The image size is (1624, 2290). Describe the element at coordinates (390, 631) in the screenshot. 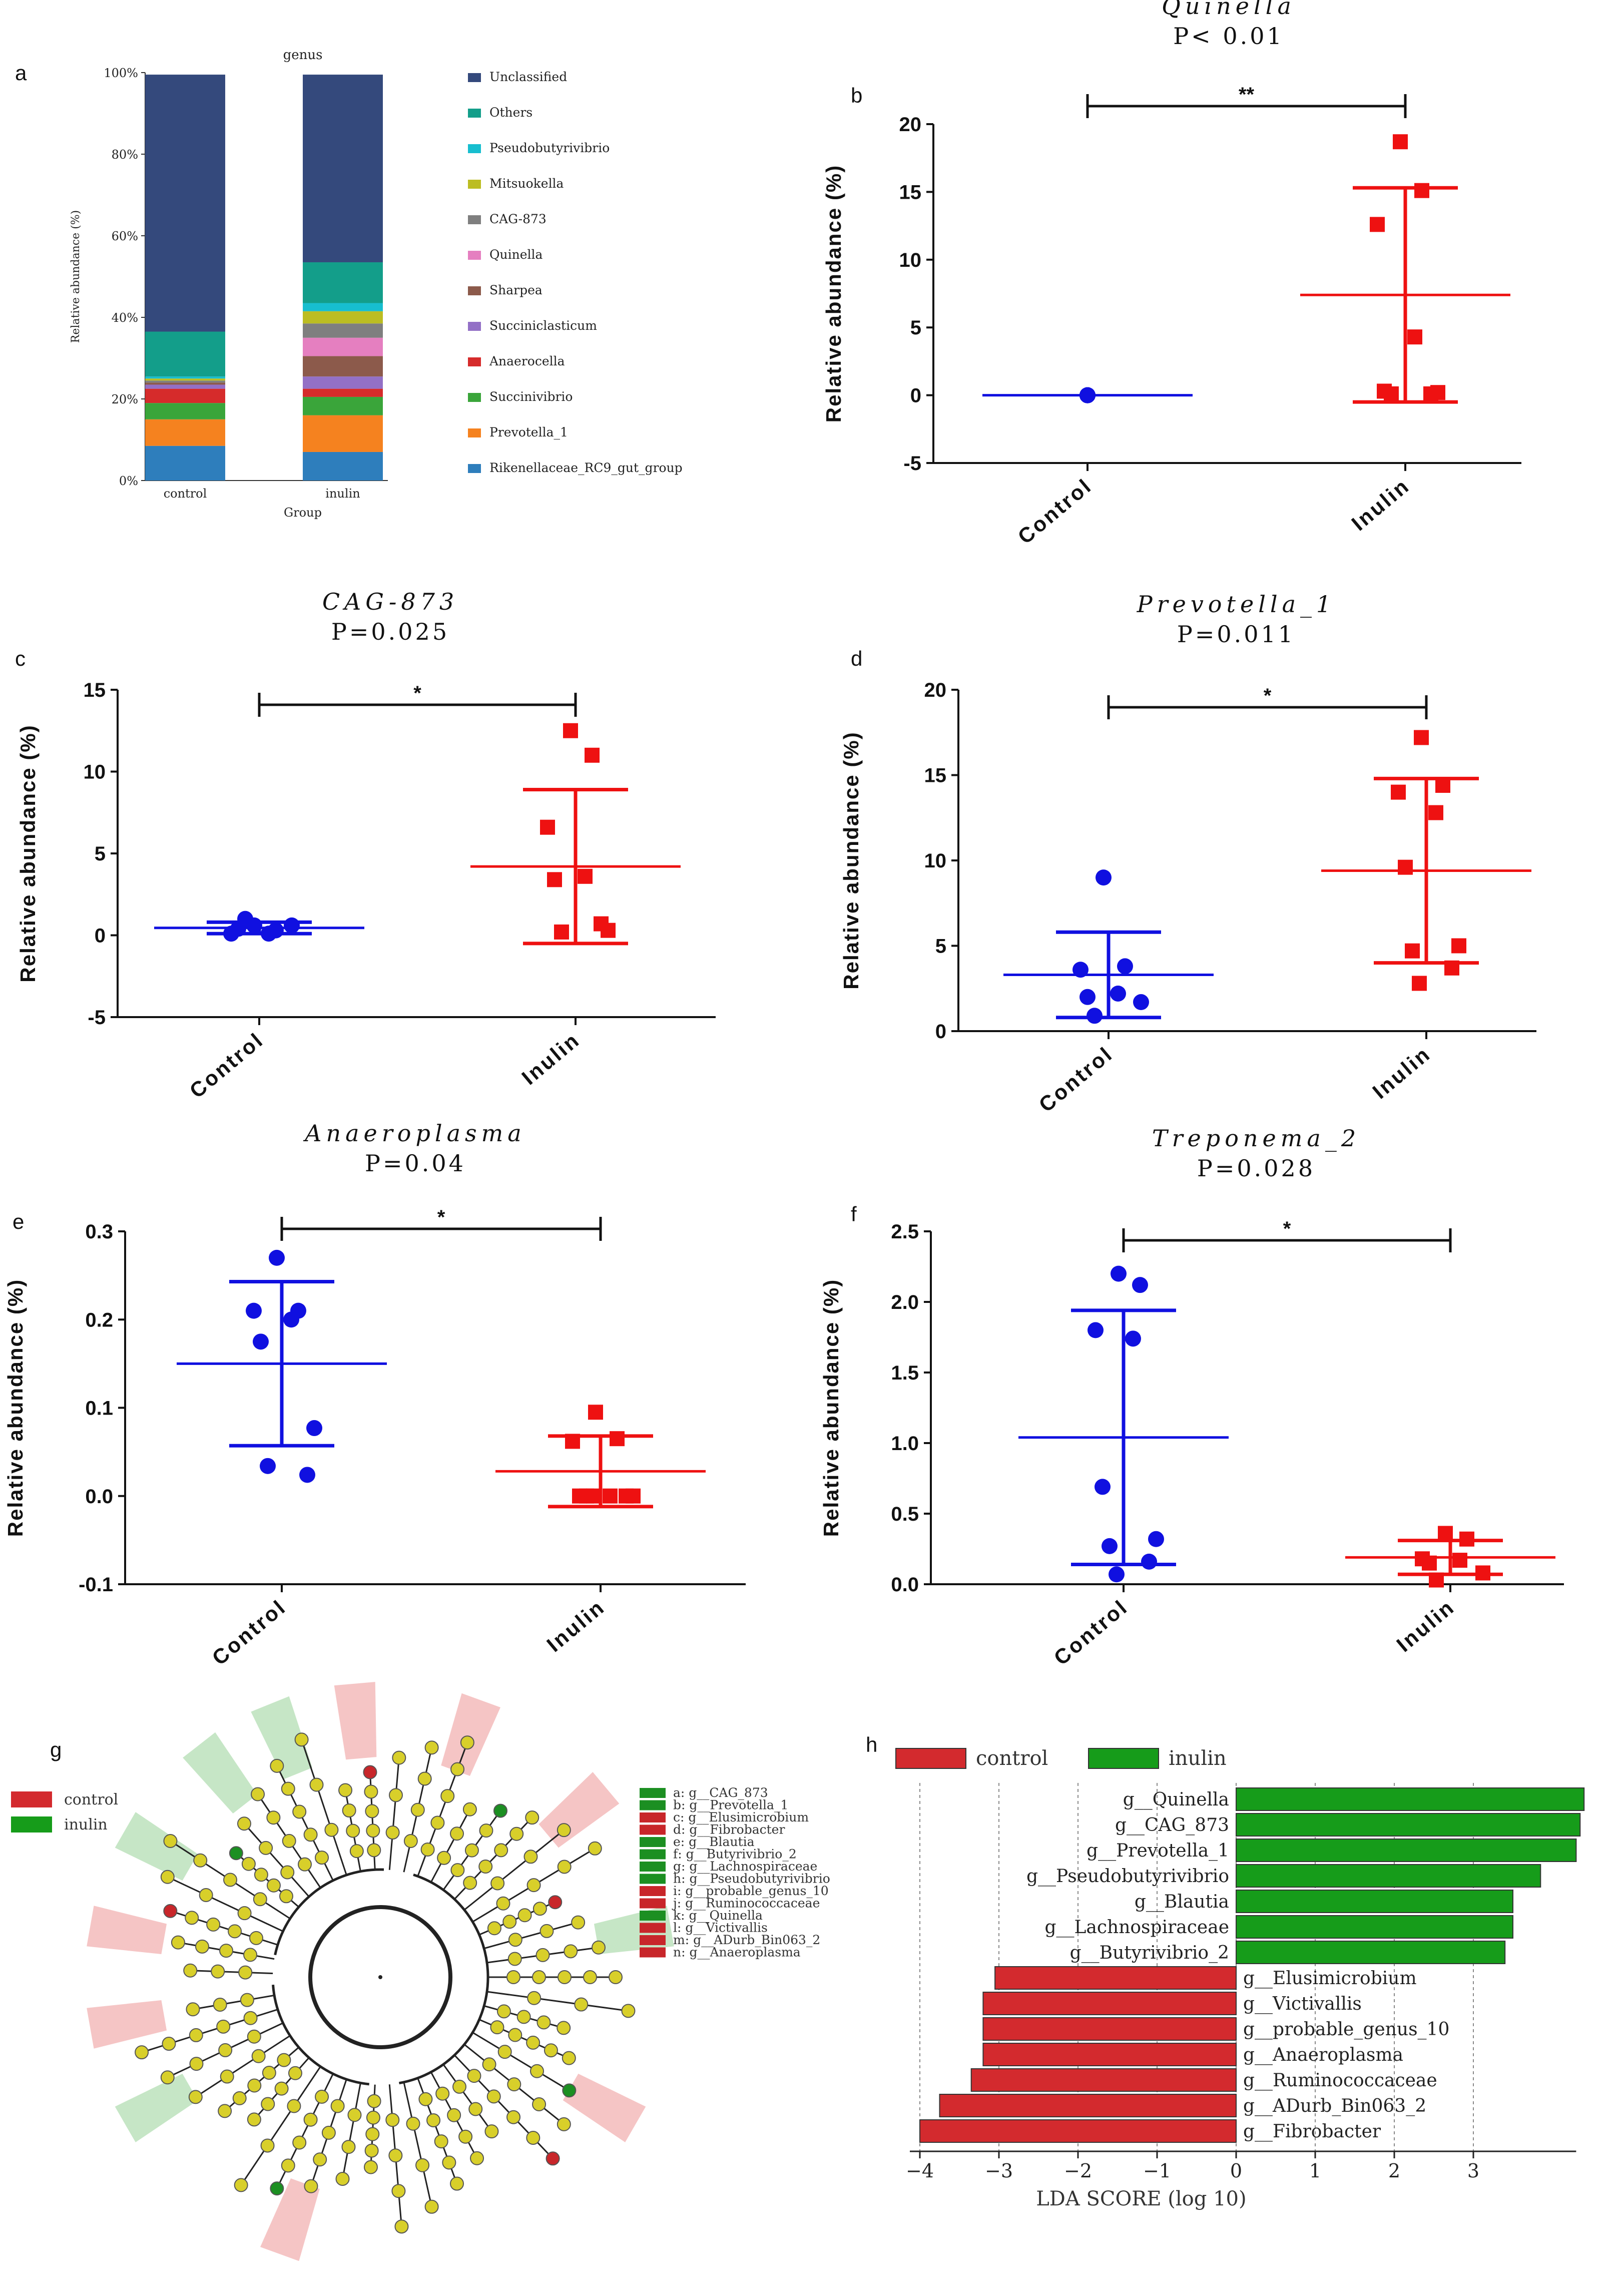

I see `p-value: P=0.025` at that location.